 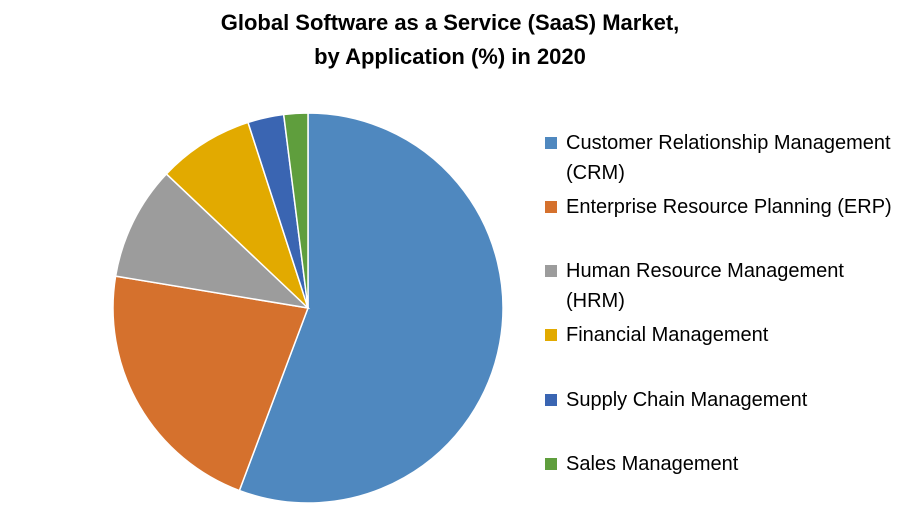 I want to click on pie-slice-erp, so click(x=211, y=383).